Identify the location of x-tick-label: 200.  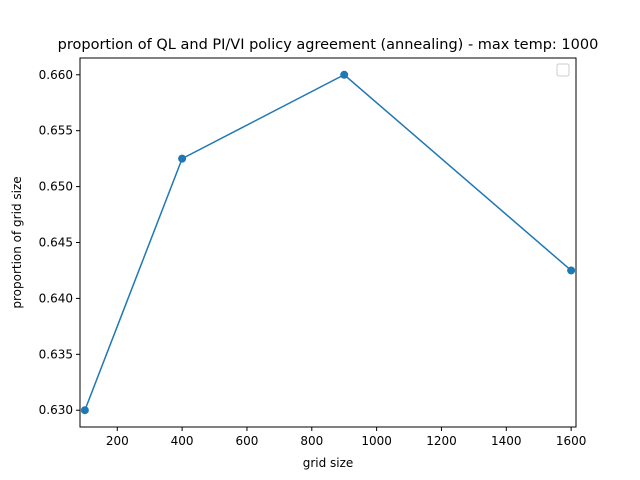
(117, 441).